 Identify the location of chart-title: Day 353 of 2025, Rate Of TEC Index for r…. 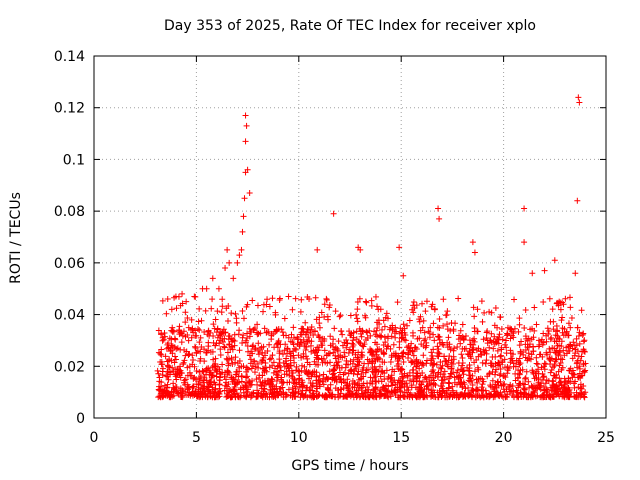
(350, 26).